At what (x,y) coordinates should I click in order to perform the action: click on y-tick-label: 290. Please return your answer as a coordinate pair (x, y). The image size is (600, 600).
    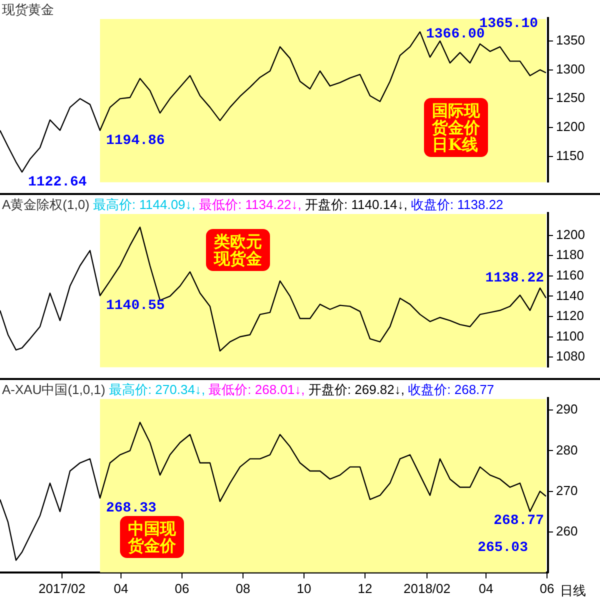
    Looking at the image, I should click on (567, 409).